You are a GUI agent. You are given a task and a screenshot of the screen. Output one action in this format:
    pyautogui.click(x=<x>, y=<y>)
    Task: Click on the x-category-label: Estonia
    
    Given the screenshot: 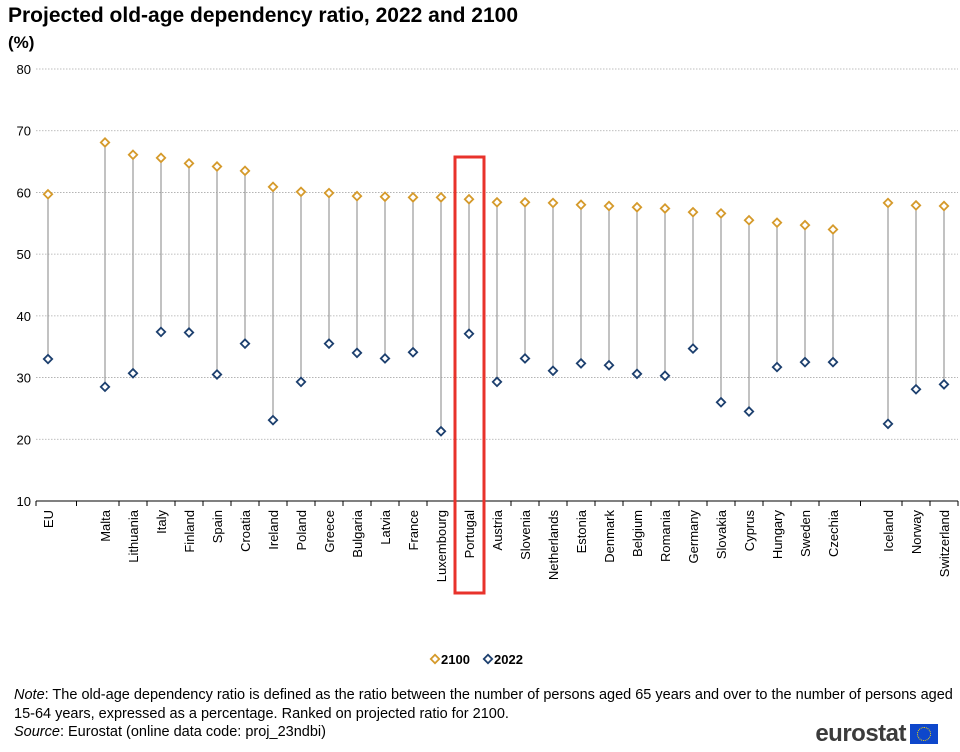 What is the action you would take?
    pyautogui.click(x=581, y=531)
    